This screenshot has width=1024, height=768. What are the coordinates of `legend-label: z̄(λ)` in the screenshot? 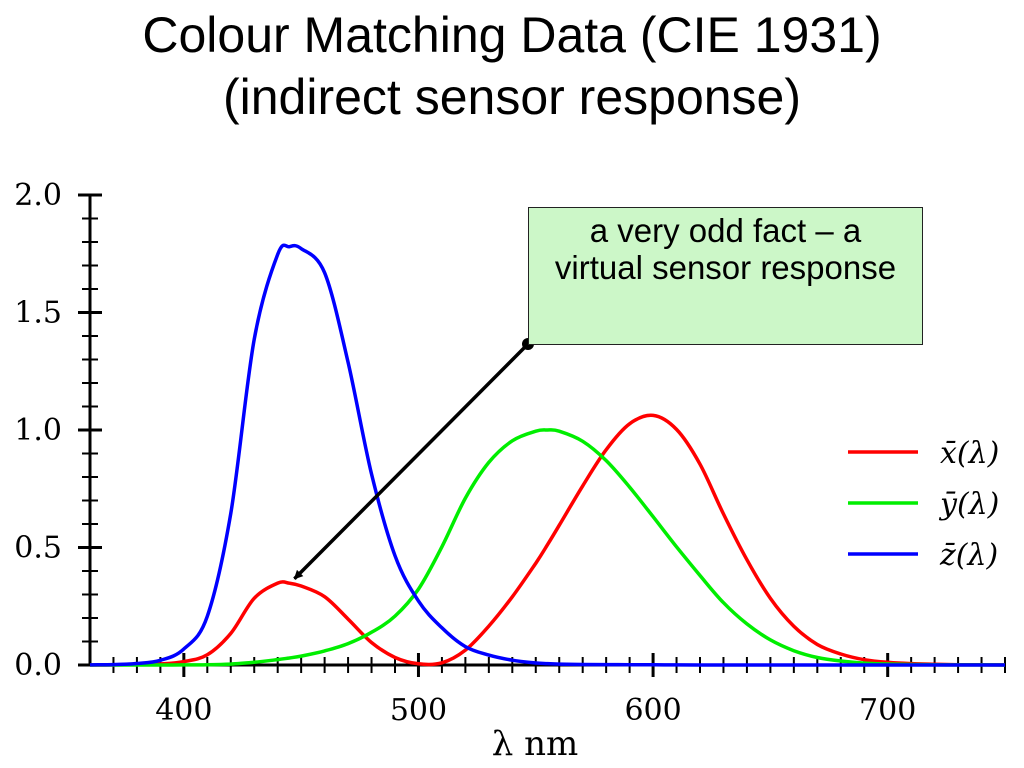 It's located at (968, 555).